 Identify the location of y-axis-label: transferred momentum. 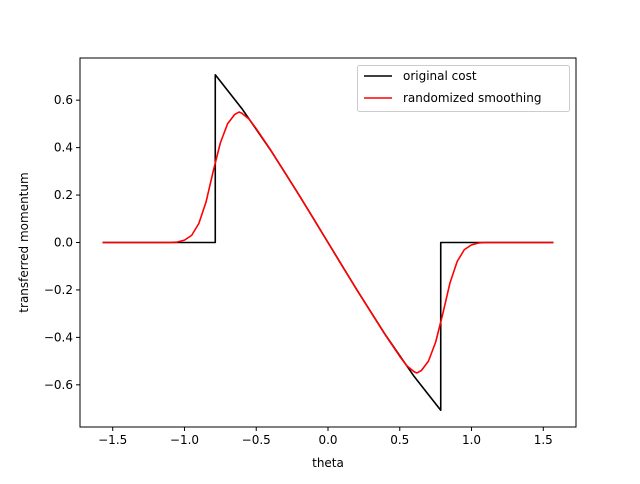
(24, 242).